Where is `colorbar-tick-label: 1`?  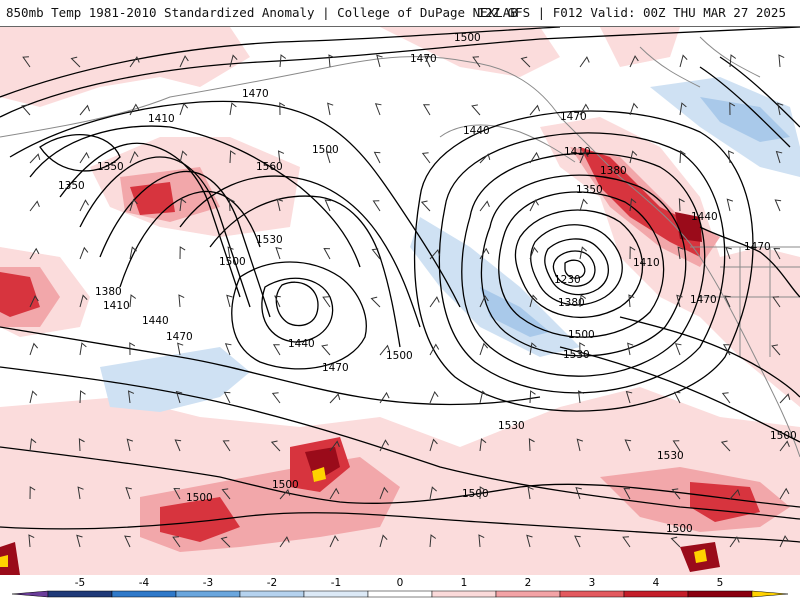 colorbar-tick-label: 1 is located at coordinates (464, 583).